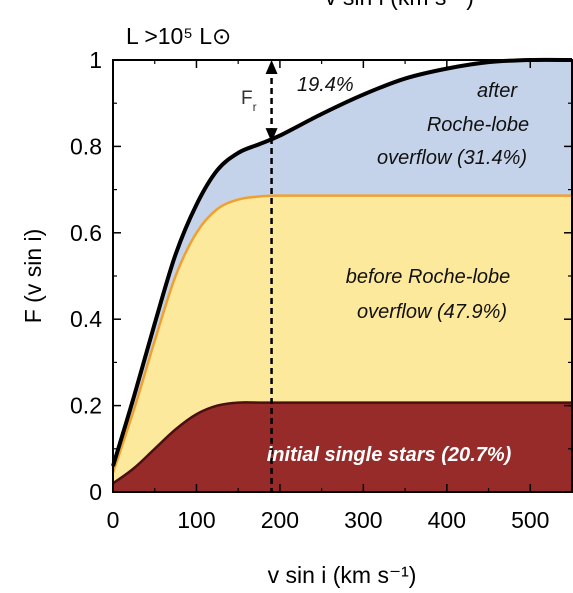  I want to click on after-rlo-label-line2: Roche-lobe, so click(478, 125).